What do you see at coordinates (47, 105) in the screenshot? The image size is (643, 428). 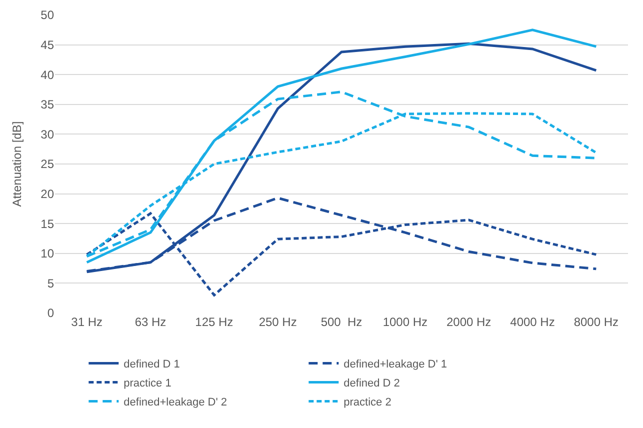 I see `y-tick-label: 35` at bounding box center [47, 105].